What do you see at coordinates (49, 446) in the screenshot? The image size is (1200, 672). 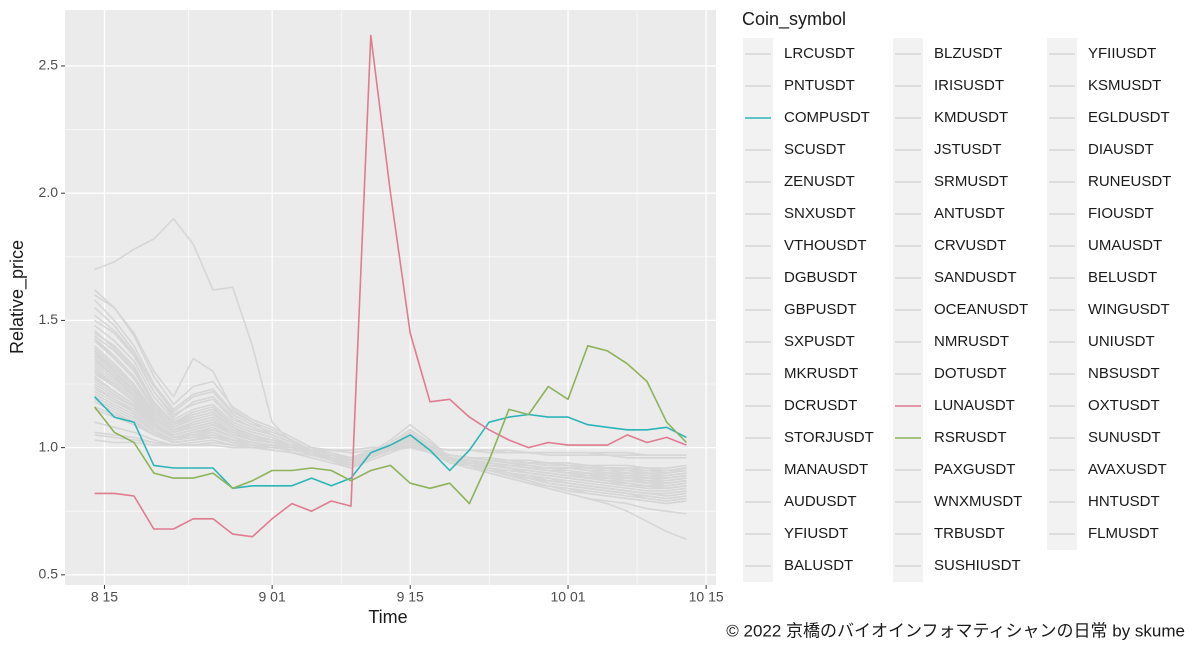 I see `y-tick-label: 1.0` at bounding box center [49, 446].